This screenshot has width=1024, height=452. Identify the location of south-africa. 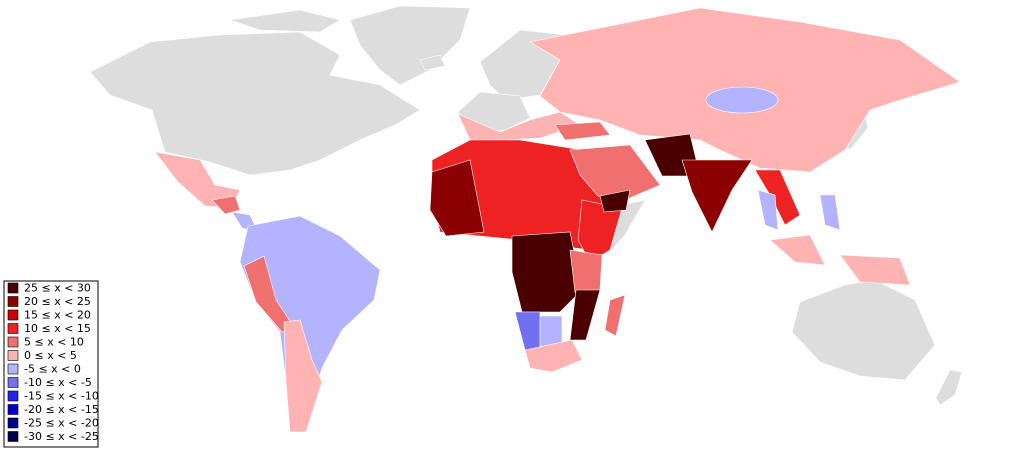
(553, 356).